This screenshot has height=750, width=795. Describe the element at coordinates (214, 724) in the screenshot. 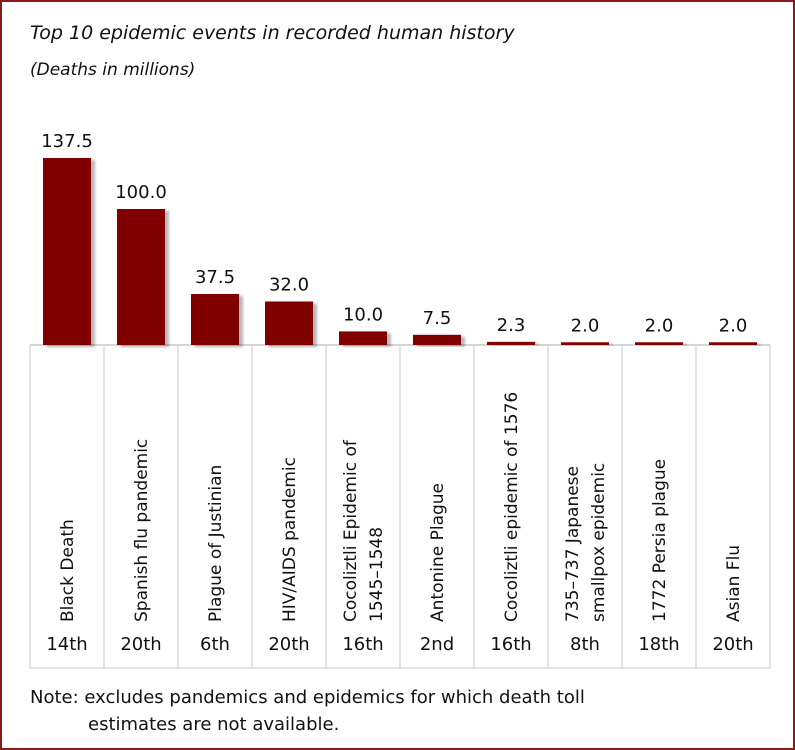

I see `footnote-line-2: estimates are not available.` at that location.